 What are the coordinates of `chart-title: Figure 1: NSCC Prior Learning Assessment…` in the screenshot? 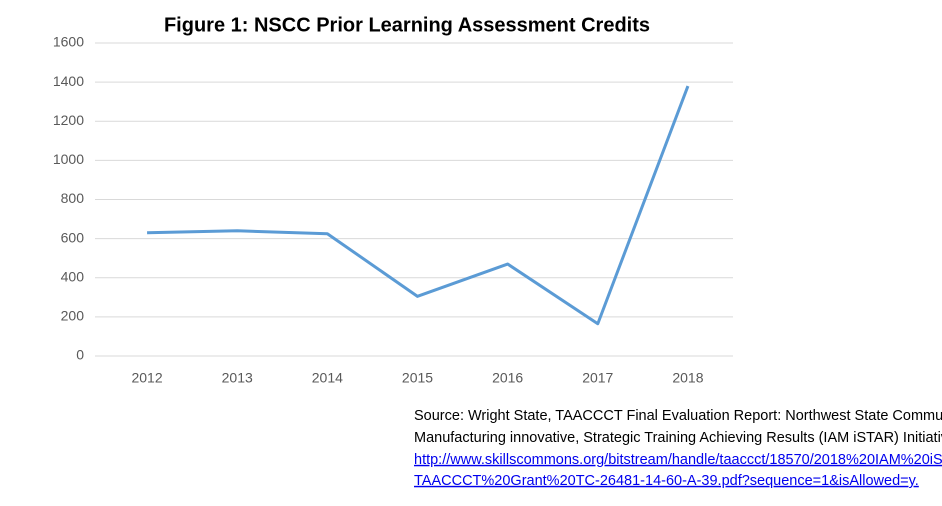 It's located at (407, 25).